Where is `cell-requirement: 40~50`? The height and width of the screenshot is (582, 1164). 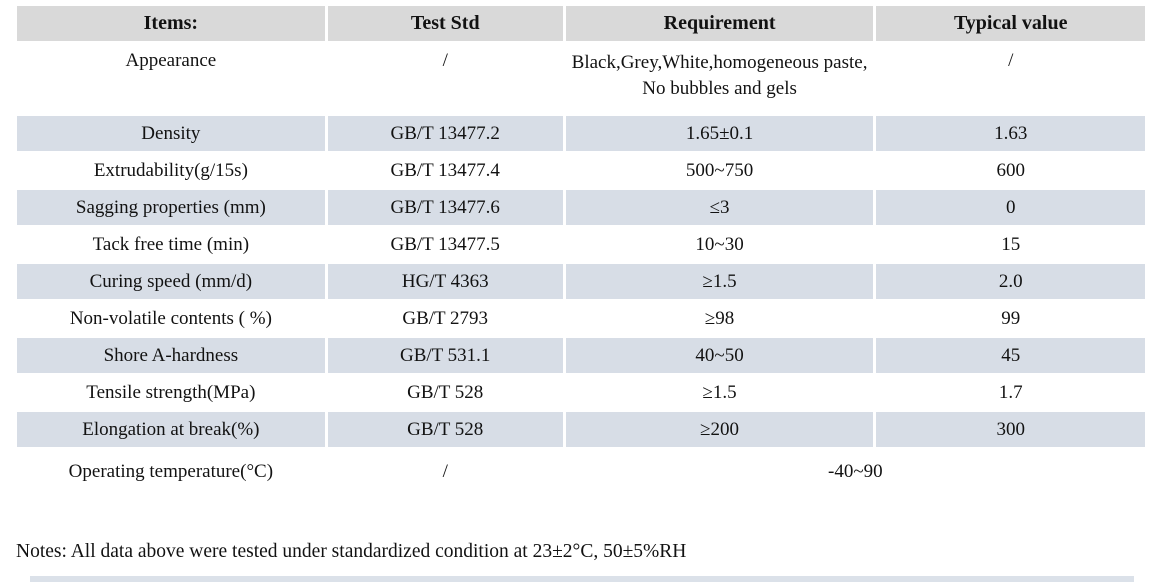
cell-requirement: 40~50 is located at coordinates (719, 355).